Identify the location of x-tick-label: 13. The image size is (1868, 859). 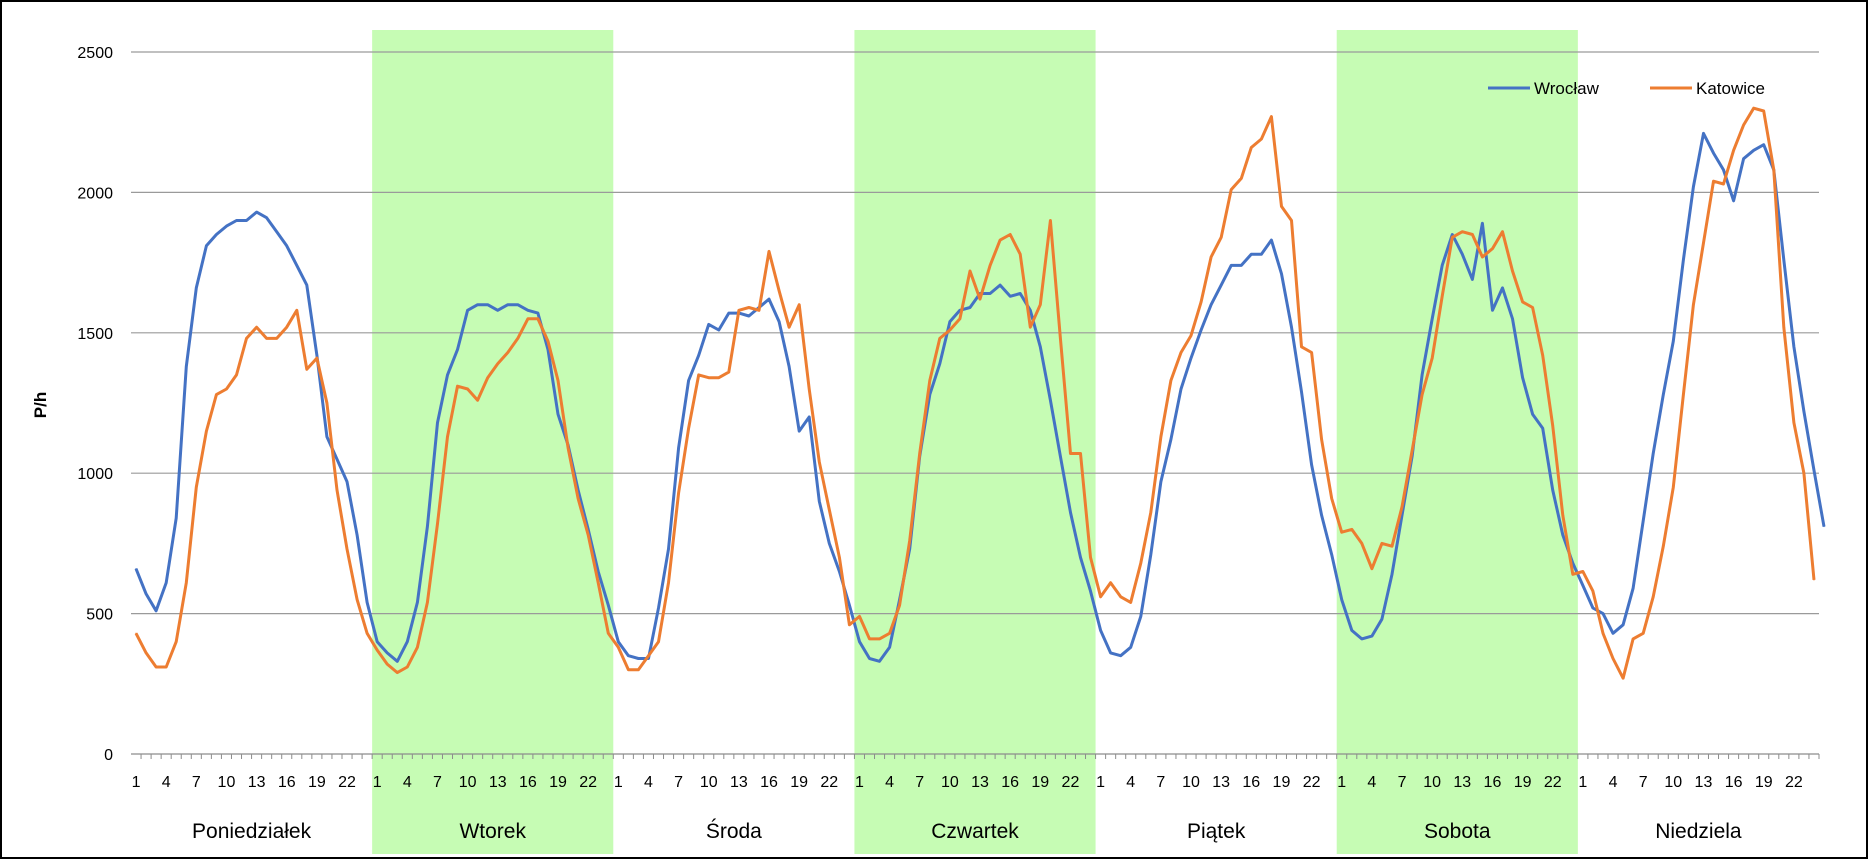
(739, 782).